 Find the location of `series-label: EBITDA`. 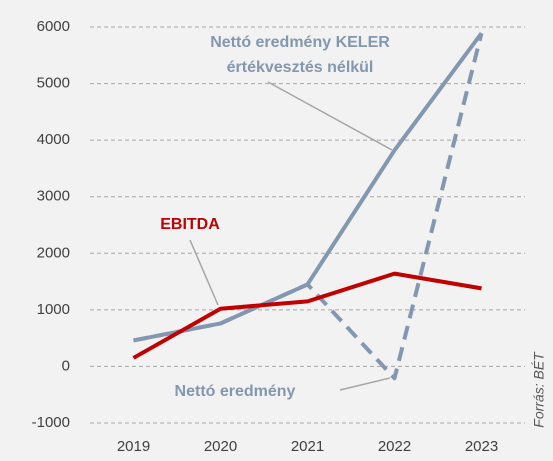

series-label: EBITDA is located at coordinates (190, 224).